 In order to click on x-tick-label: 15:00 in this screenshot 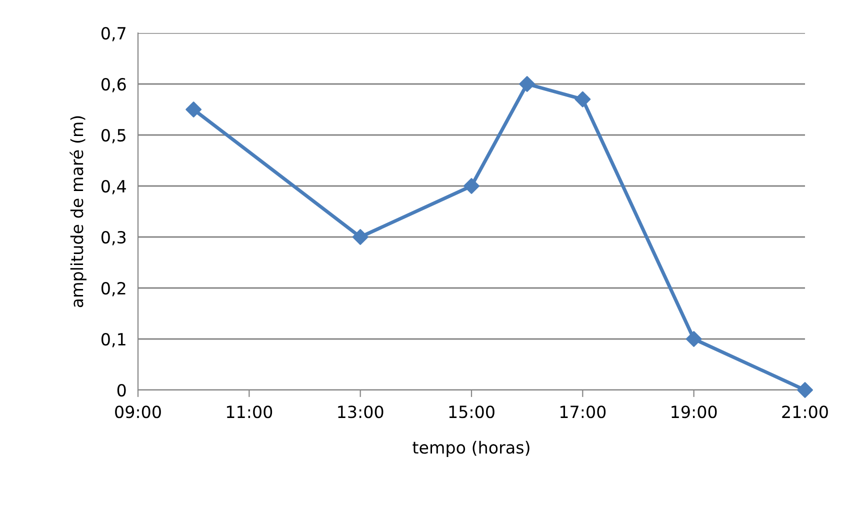, I will do `click(471, 412)`.